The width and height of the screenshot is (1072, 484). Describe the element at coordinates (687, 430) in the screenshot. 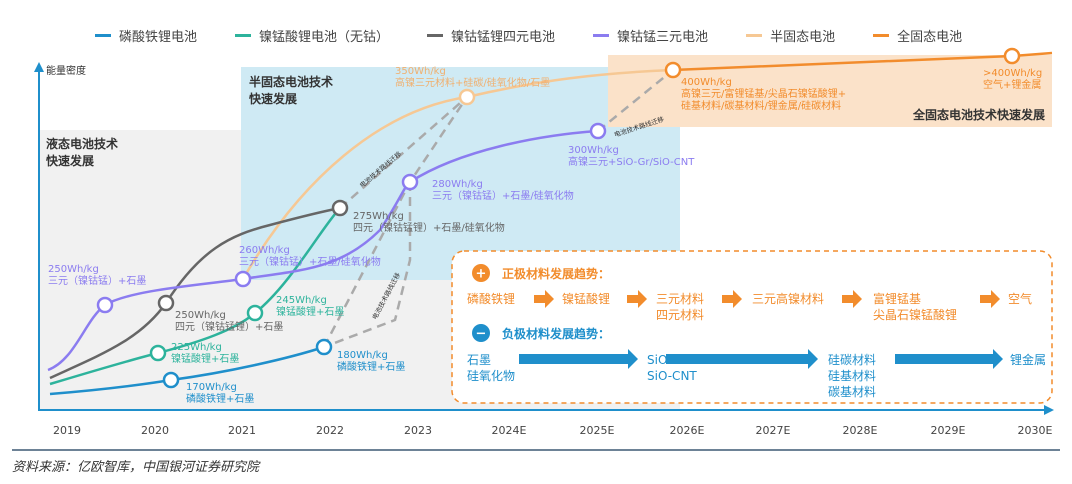

I see `x-tick-label: 2026E` at that location.